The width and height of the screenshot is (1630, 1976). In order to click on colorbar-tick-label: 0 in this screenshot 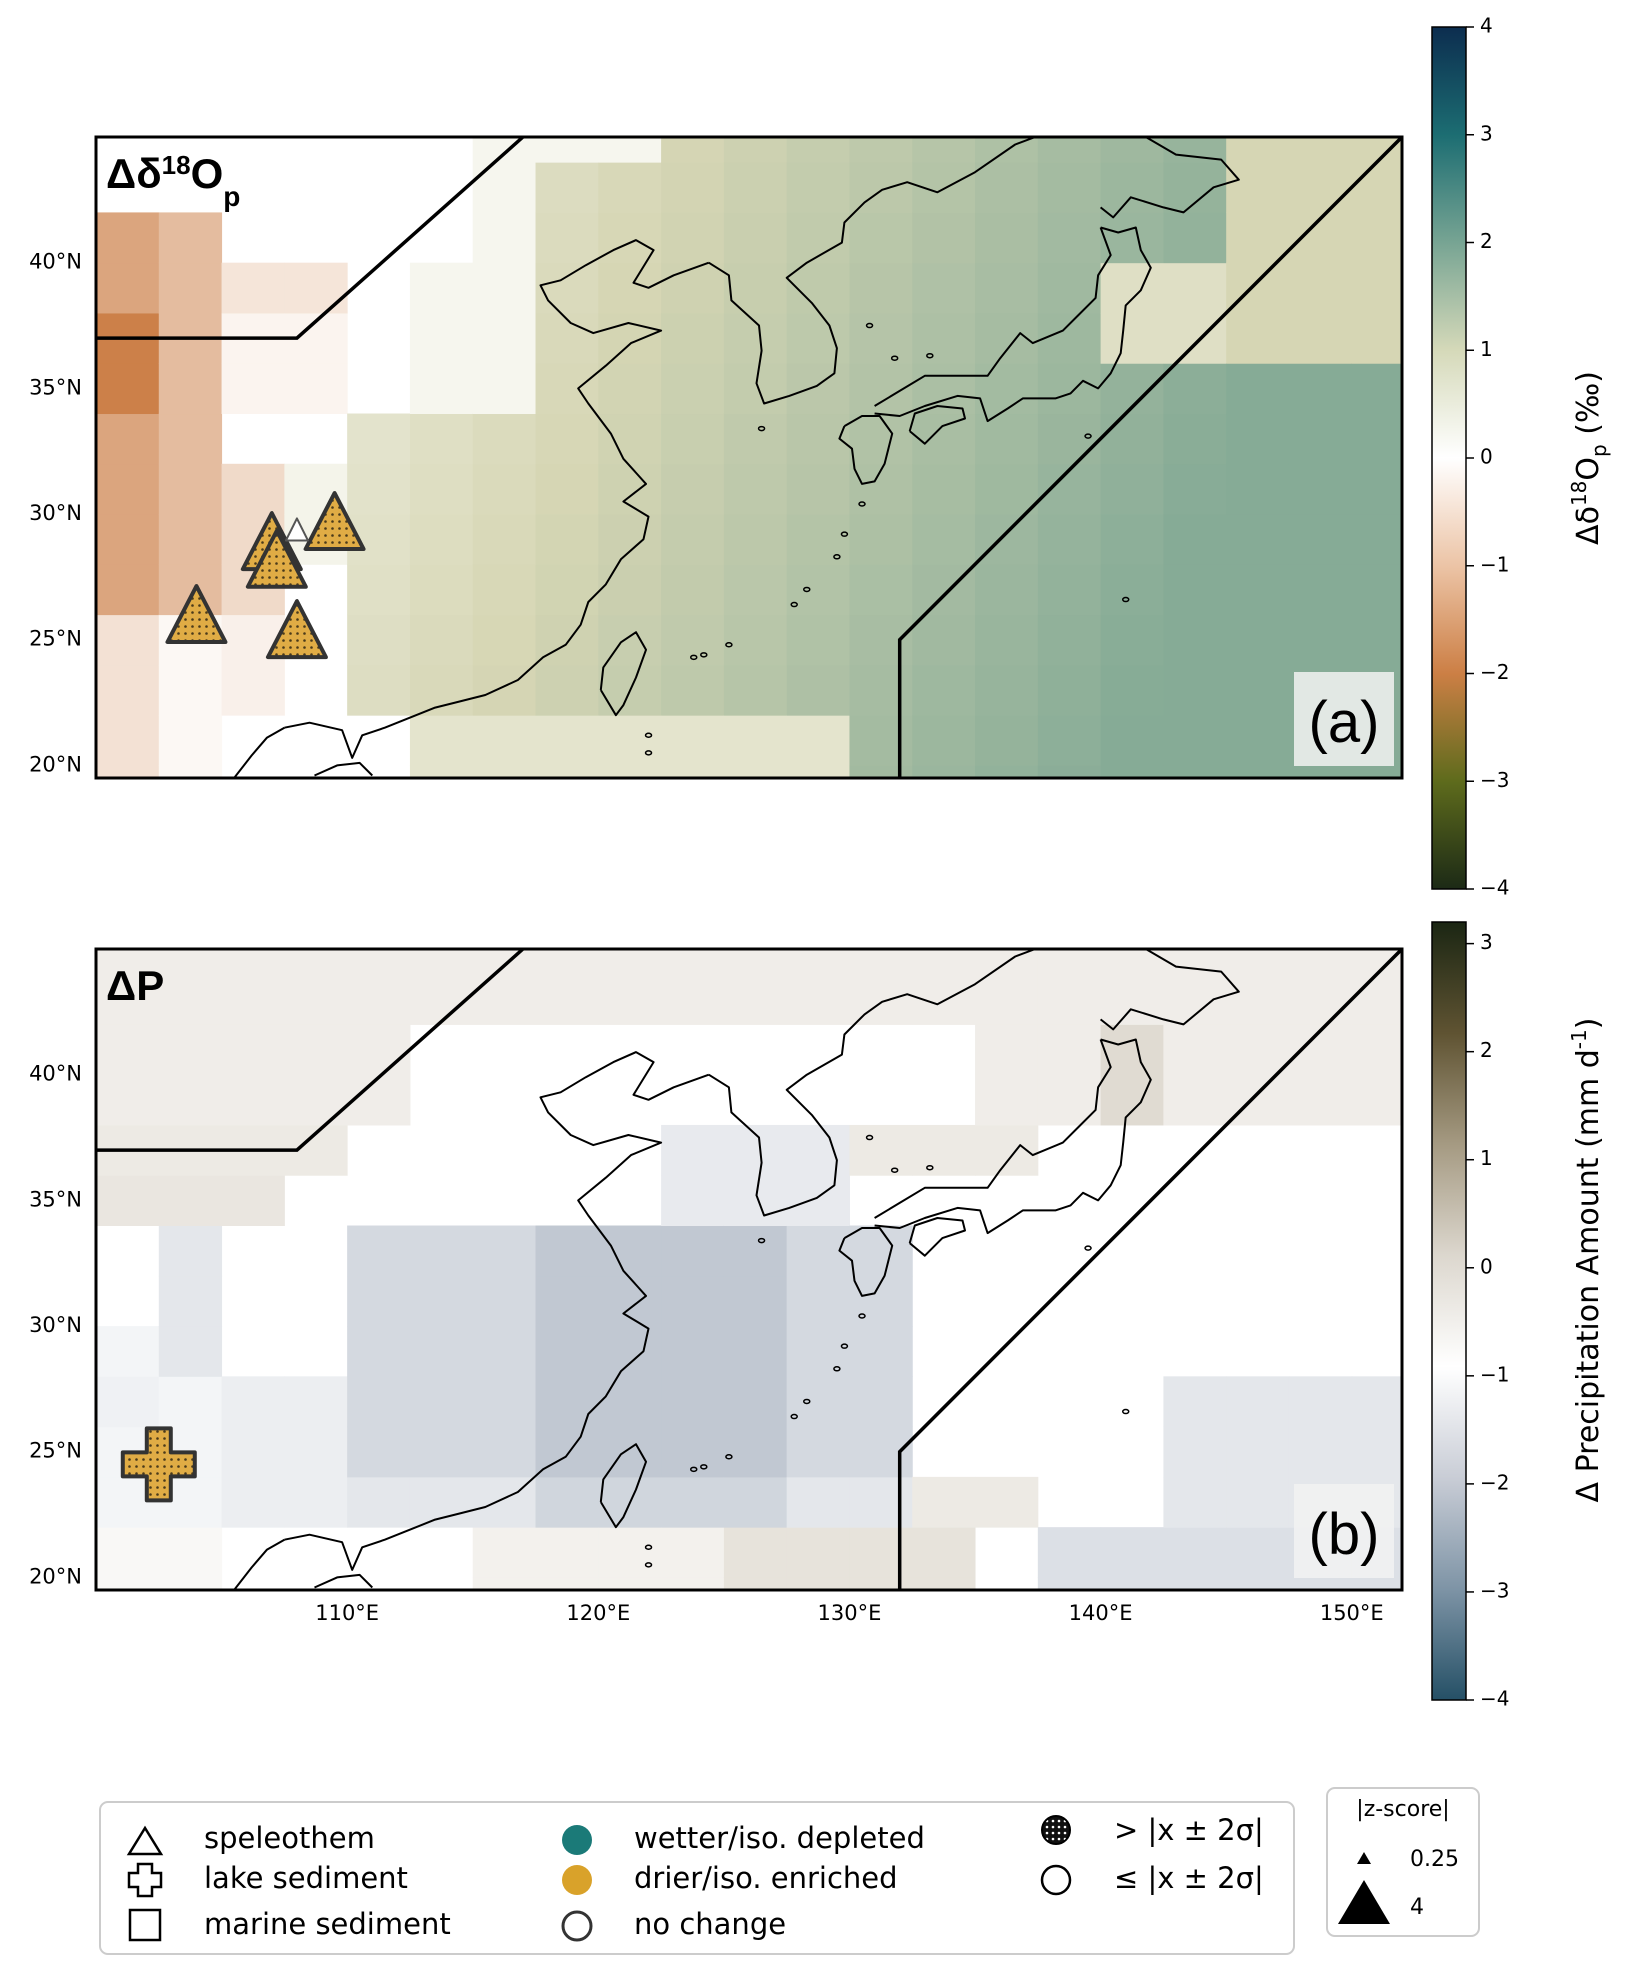, I will do `click(1486, 1266)`.